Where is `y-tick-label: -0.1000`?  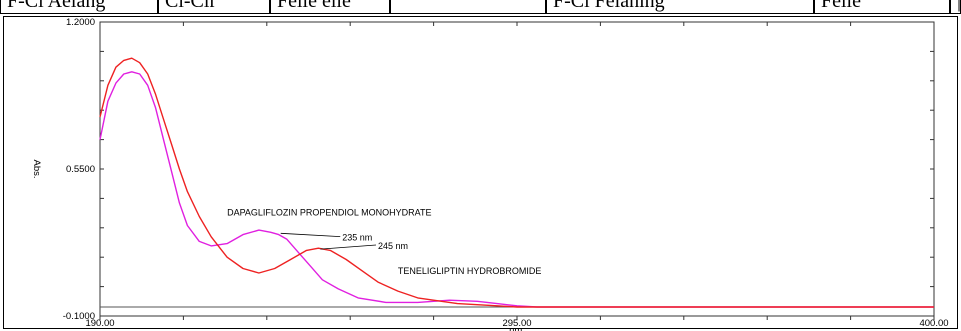 y-tick-label: -0.1000 is located at coordinates (79, 316).